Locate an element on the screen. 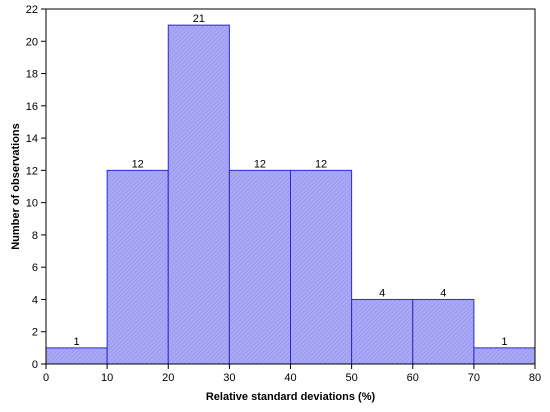  x-tick-label: 80 is located at coordinates (535, 378).